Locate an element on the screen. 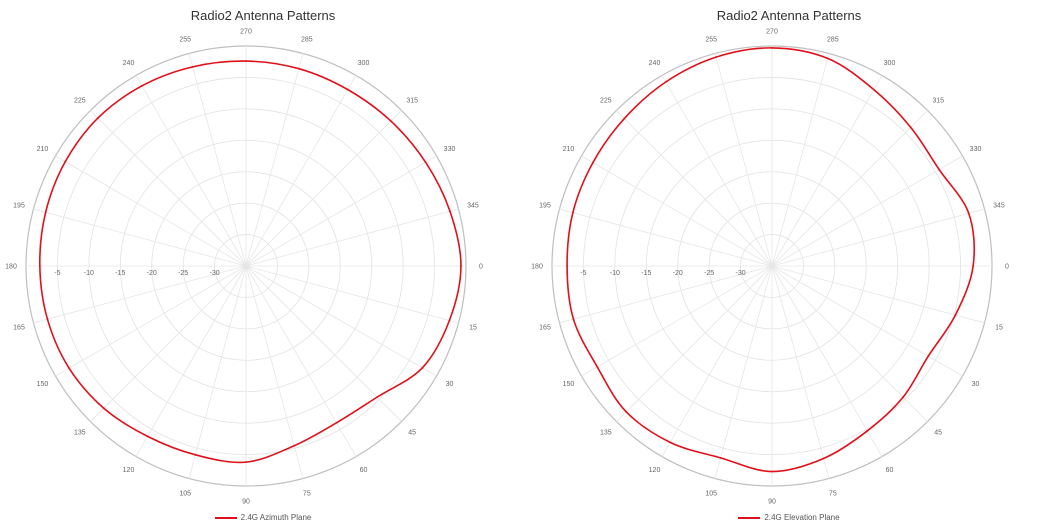  angle-tick-label: 75 is located at coordinates (833, 493).